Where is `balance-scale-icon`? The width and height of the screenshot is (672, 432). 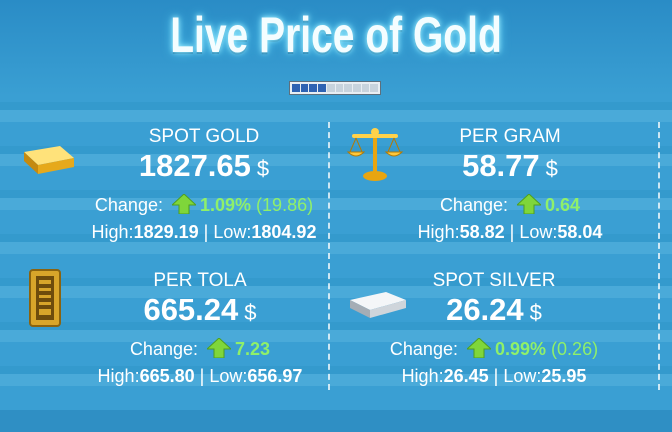
balance-scale-icon is located at coordinates (375, 154).